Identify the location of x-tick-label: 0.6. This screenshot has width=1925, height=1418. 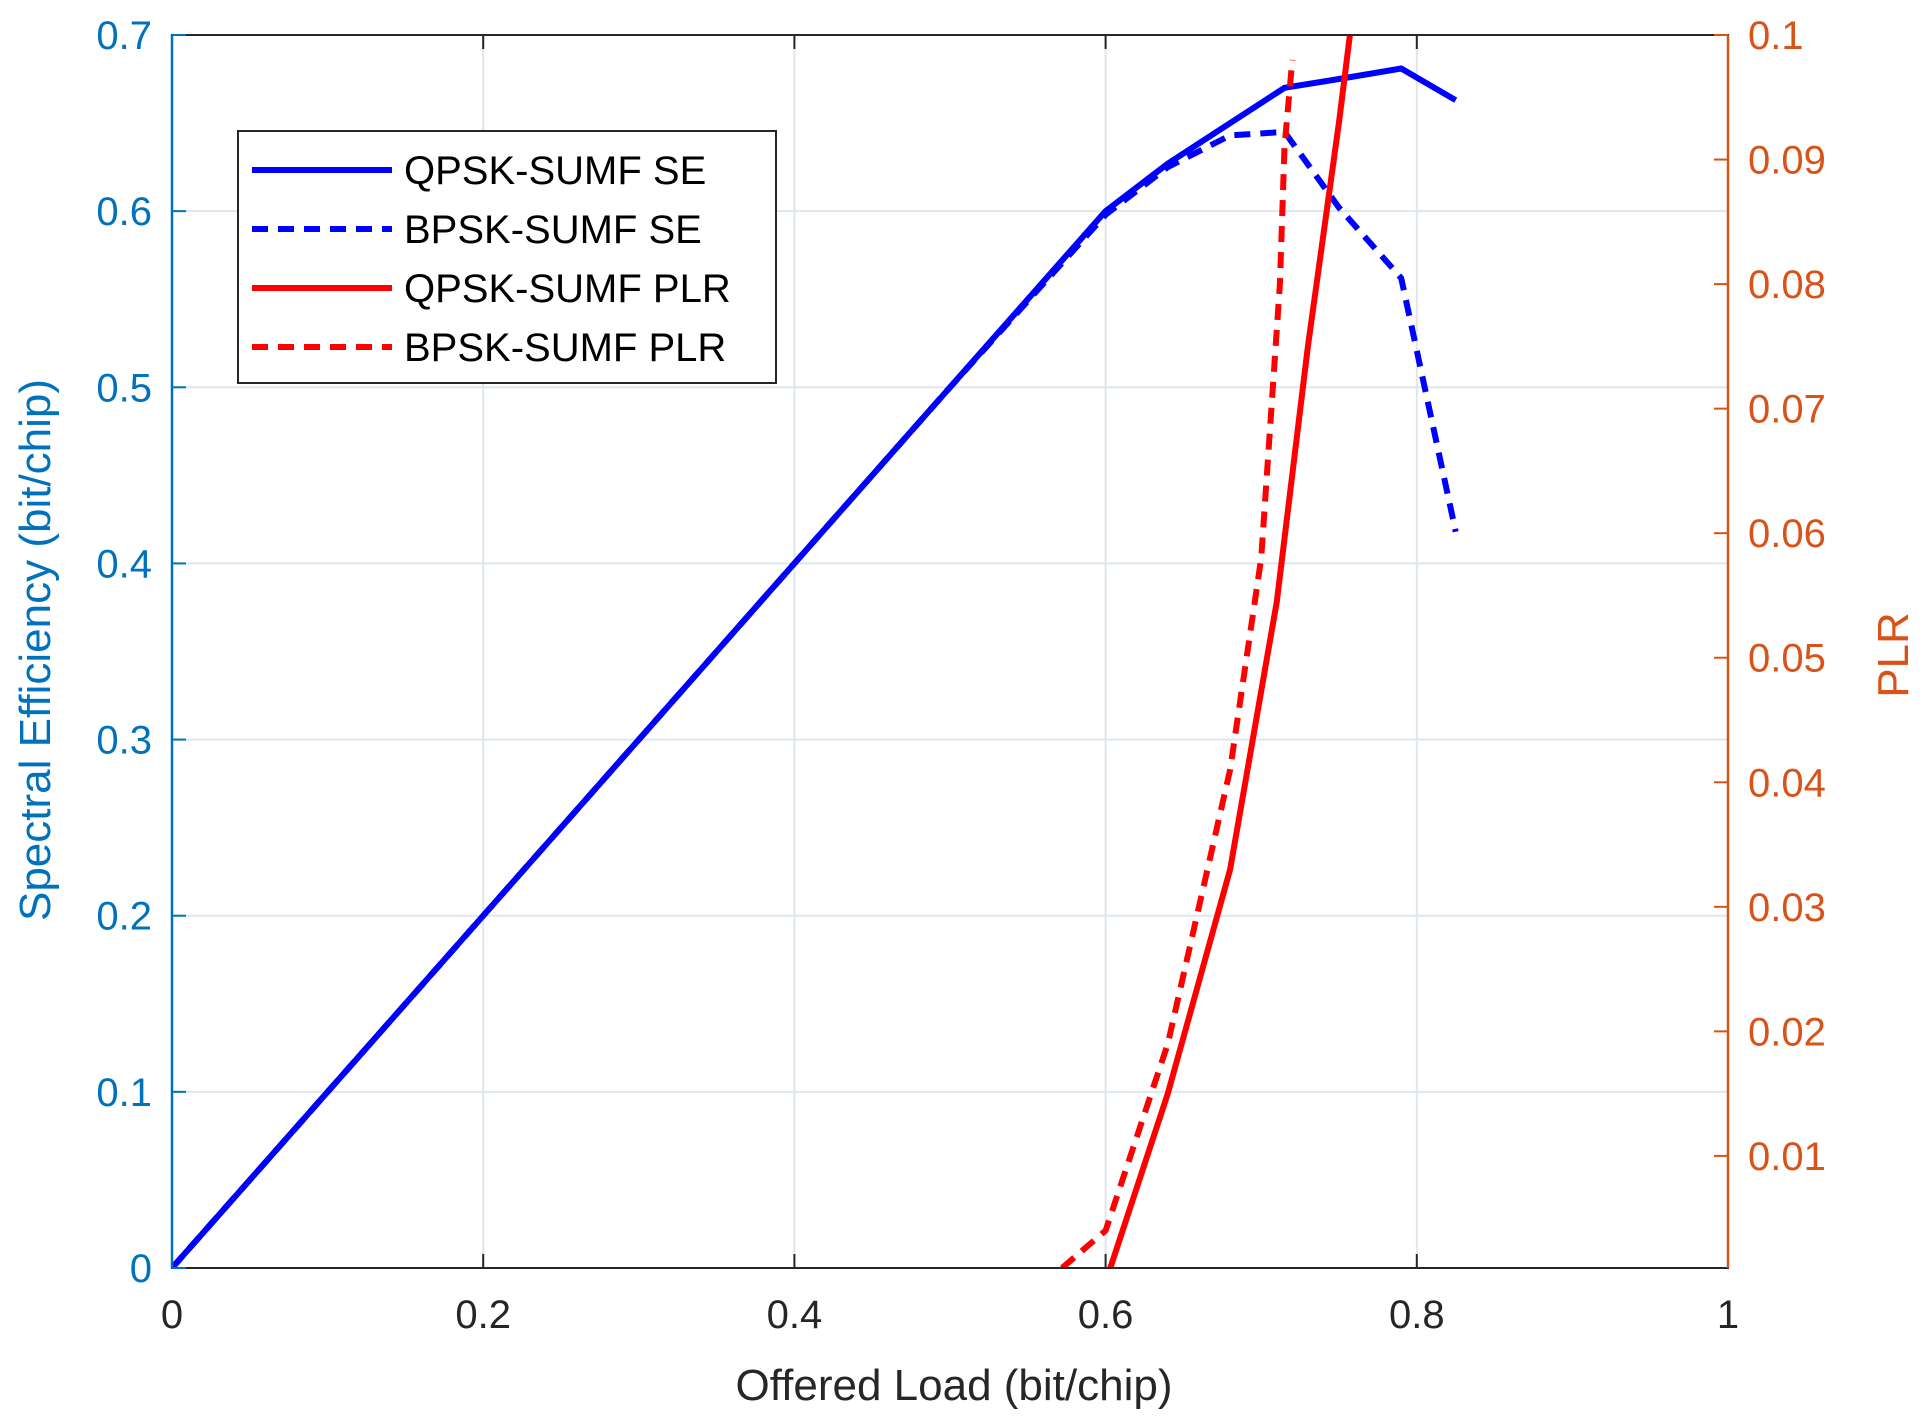
(1106, 1315).